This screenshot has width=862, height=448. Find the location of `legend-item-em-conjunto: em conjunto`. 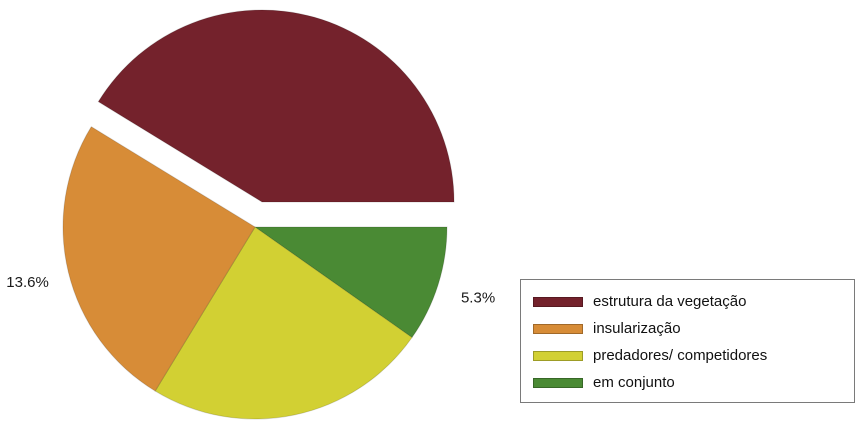

legend-item-em-conjunto: em conjunto is located at coordinates (693, 382).